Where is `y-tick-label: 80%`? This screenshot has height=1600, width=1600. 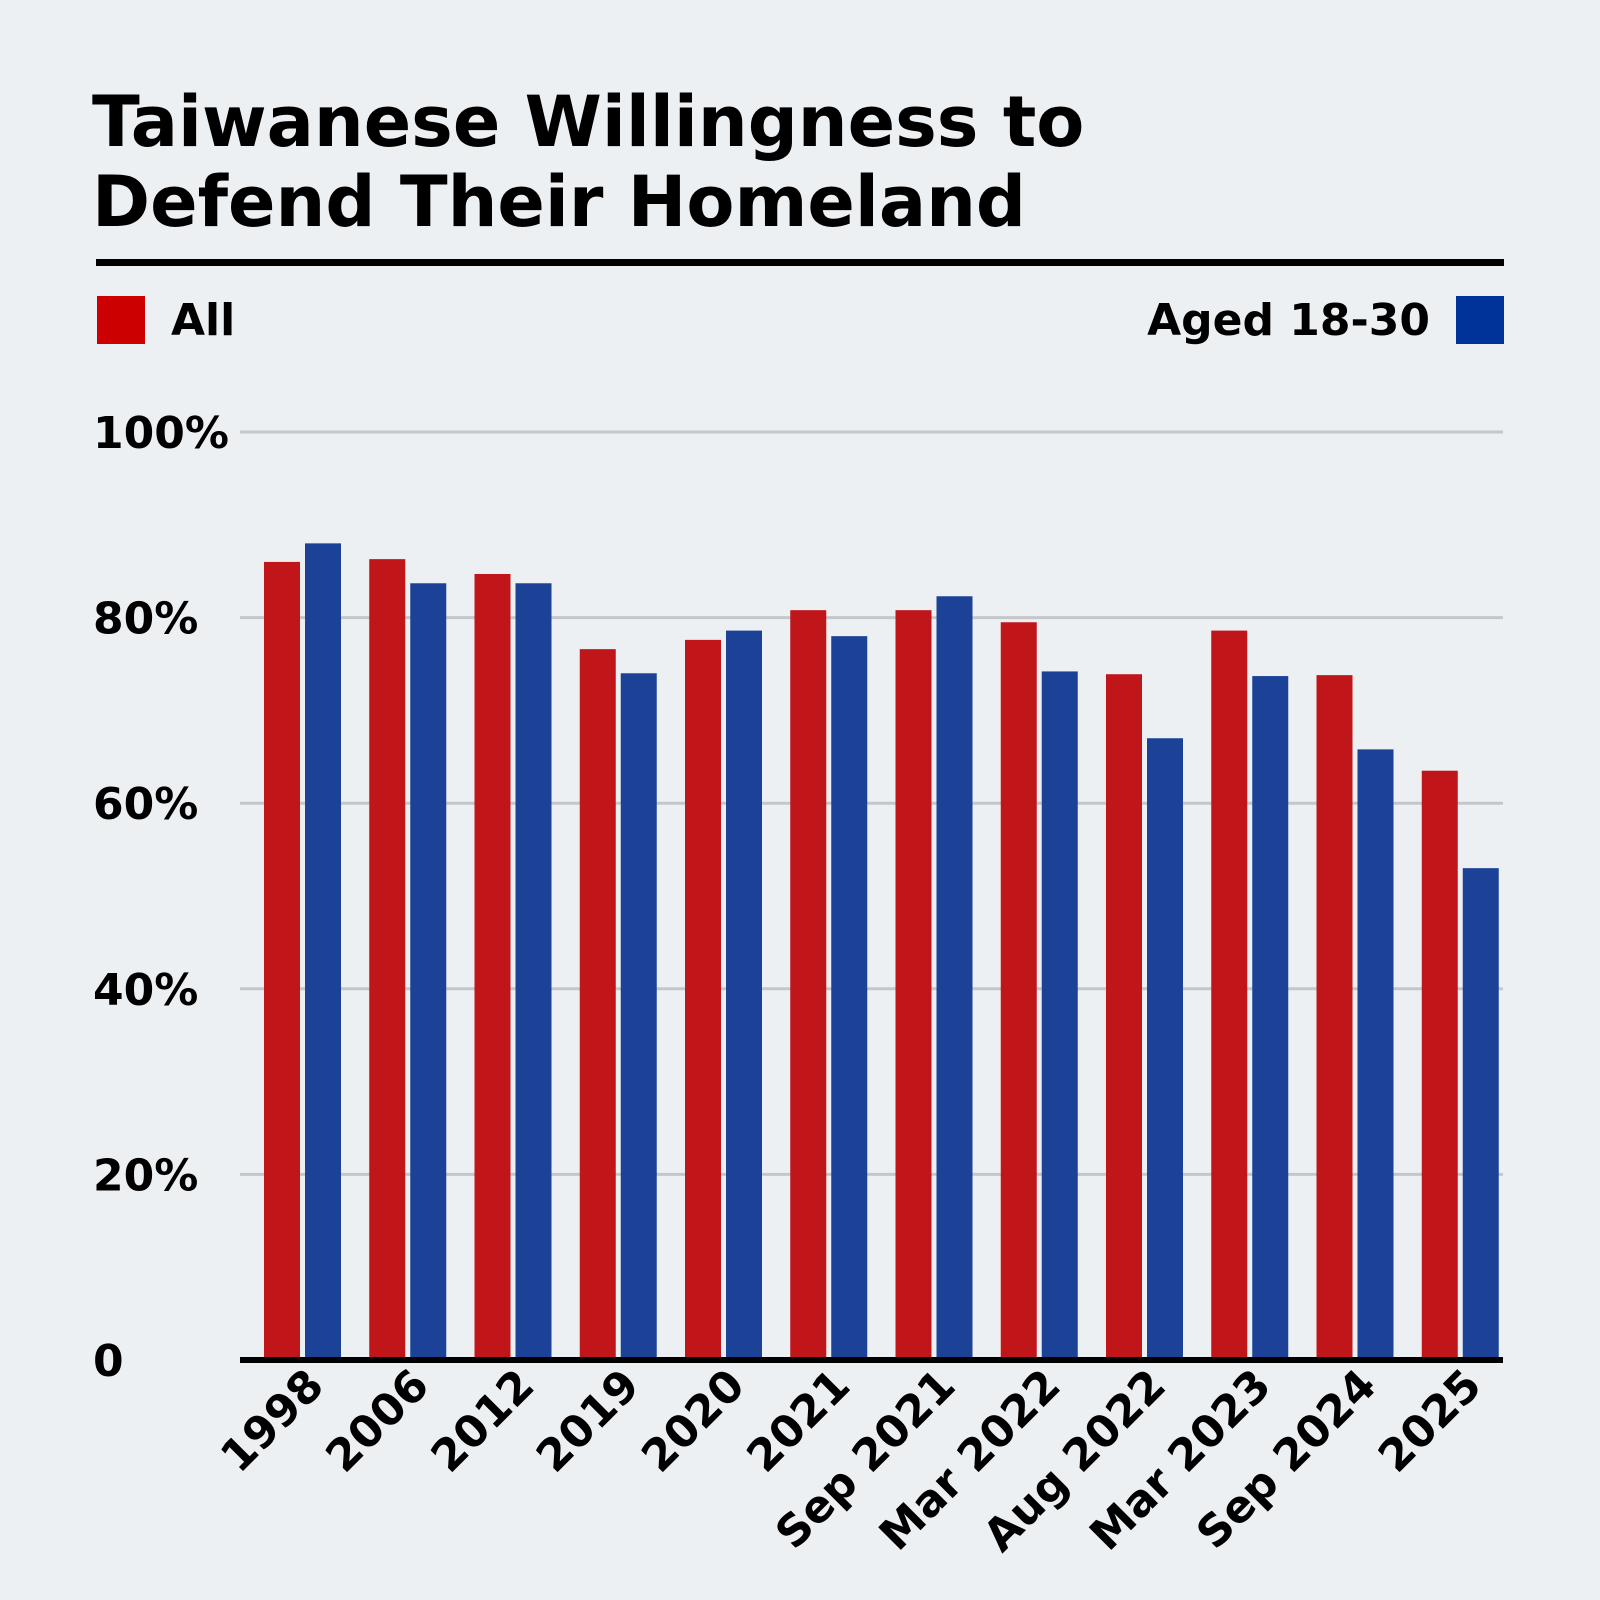 y-tick-label: 80% is located at coordinates (145, 619).